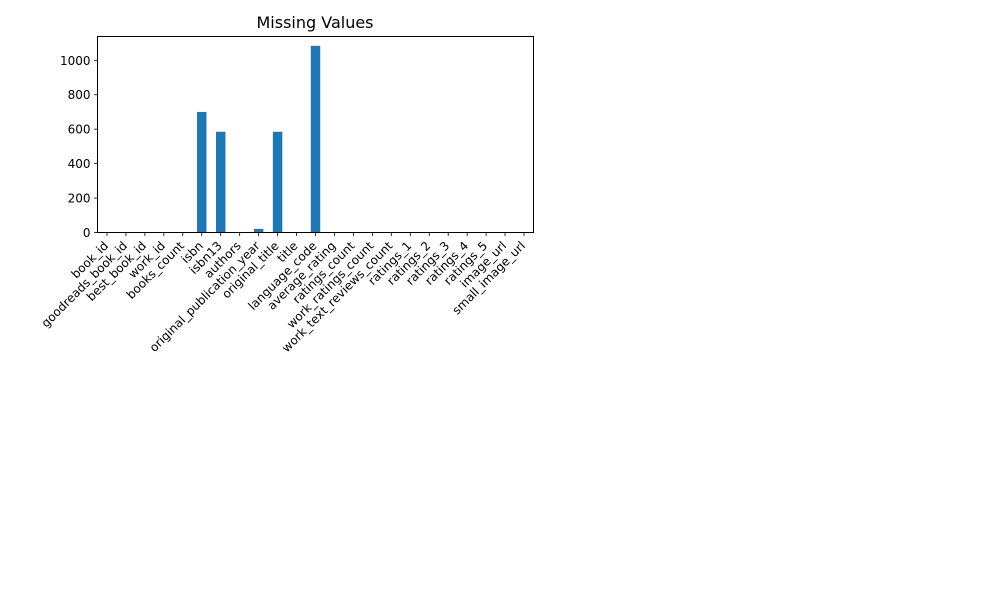 The image size is (1000, 600). What do you see at coordinates (87, 233) in the screenshot?
I see `y-tick-label: 0` at bounding box center [87, 233].